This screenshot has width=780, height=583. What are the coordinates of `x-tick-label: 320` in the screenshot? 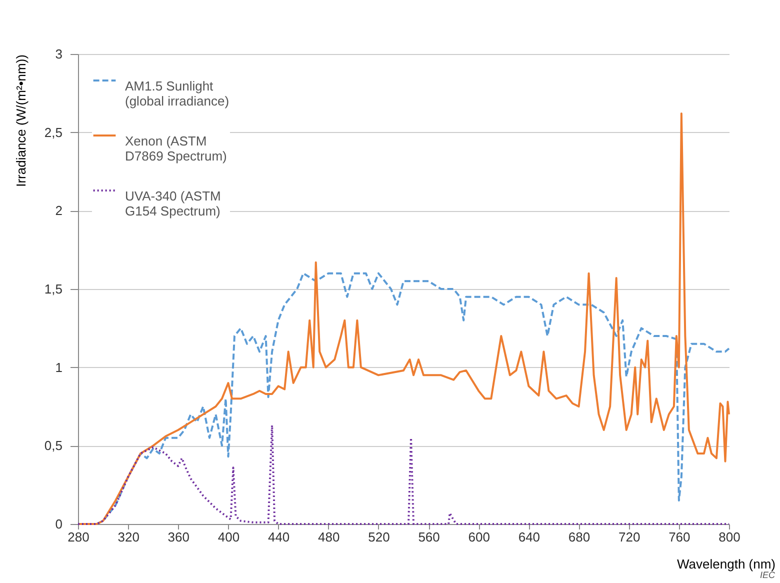 It's located at (129, 537).